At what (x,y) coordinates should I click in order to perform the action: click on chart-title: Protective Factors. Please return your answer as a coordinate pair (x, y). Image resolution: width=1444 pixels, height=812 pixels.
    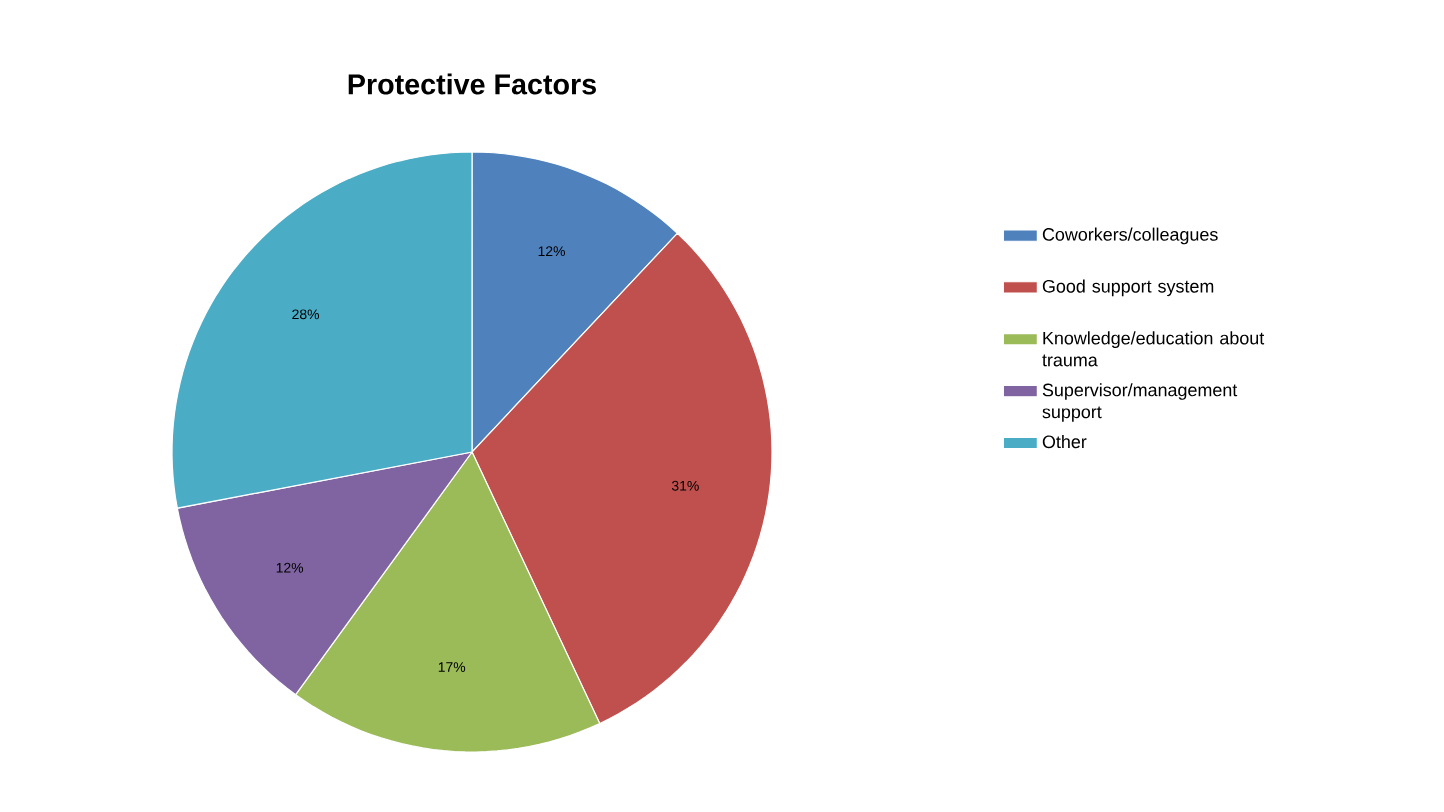
    Looking at the image, I should click on (472, 84).